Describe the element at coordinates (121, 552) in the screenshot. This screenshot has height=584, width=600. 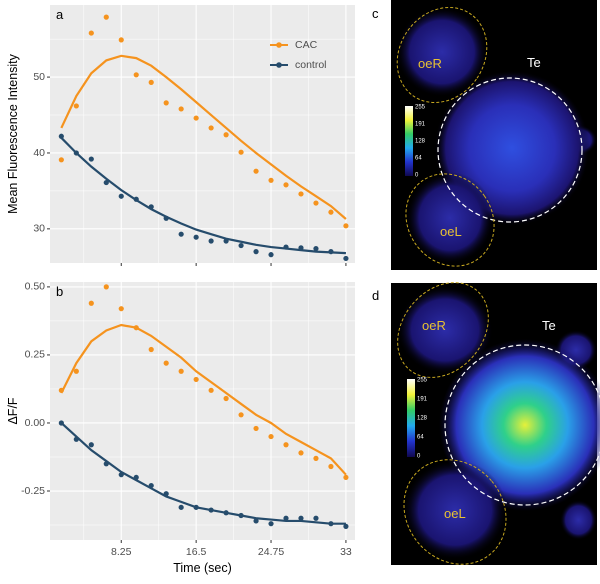
I see `x-tick-label: 8.25` at that location.